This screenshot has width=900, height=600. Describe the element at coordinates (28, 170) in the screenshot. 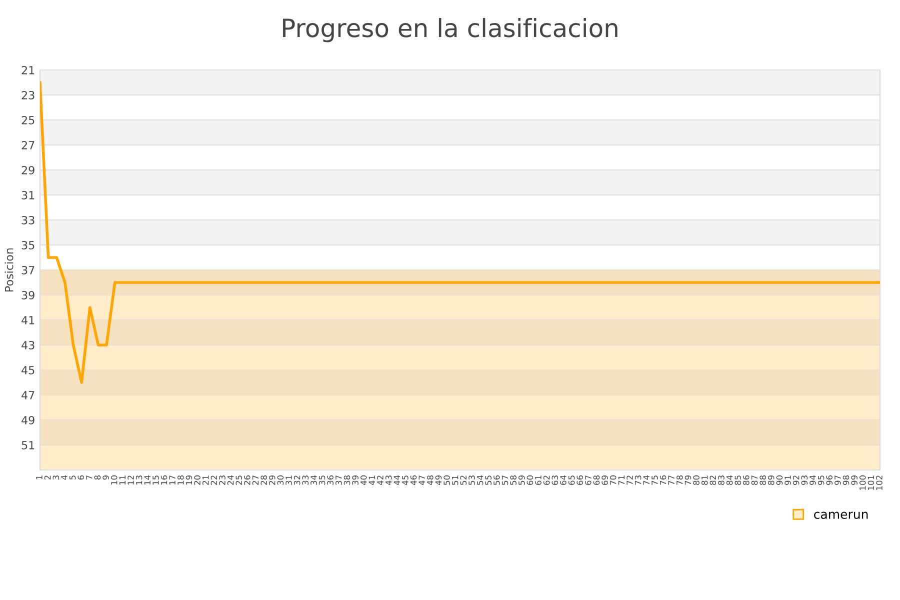

I see `y-tick-label: 29` at that location.